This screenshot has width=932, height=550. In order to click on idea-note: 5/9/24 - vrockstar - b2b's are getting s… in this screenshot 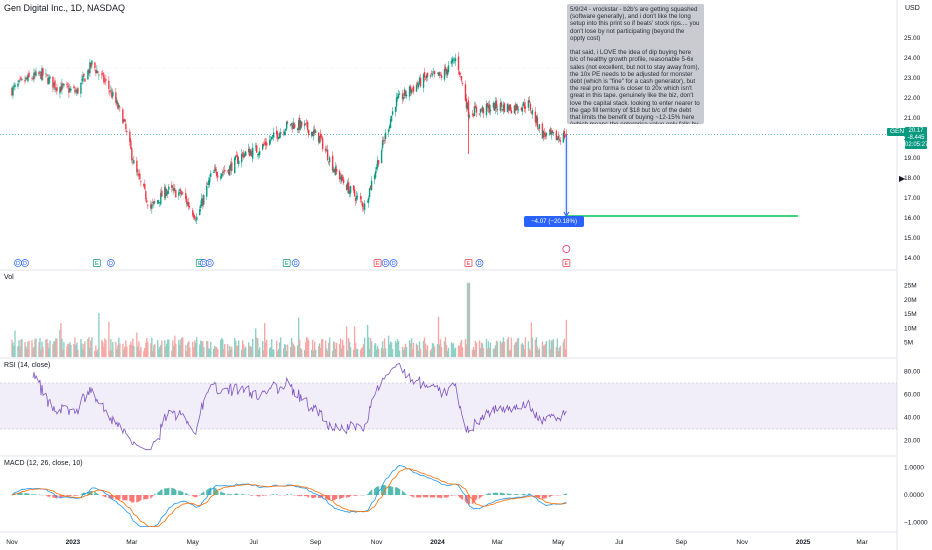, I will do `click(635, 64)`.